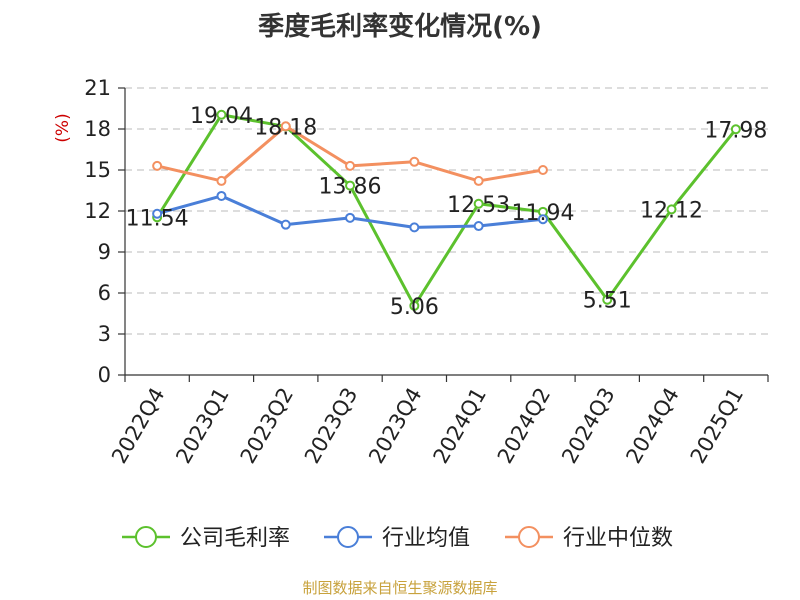 The height and width of the screenshot is (600, 800). I want to click on y-tick-labels: 0 3 6 9 12 15 18 21, so click(97, 231).